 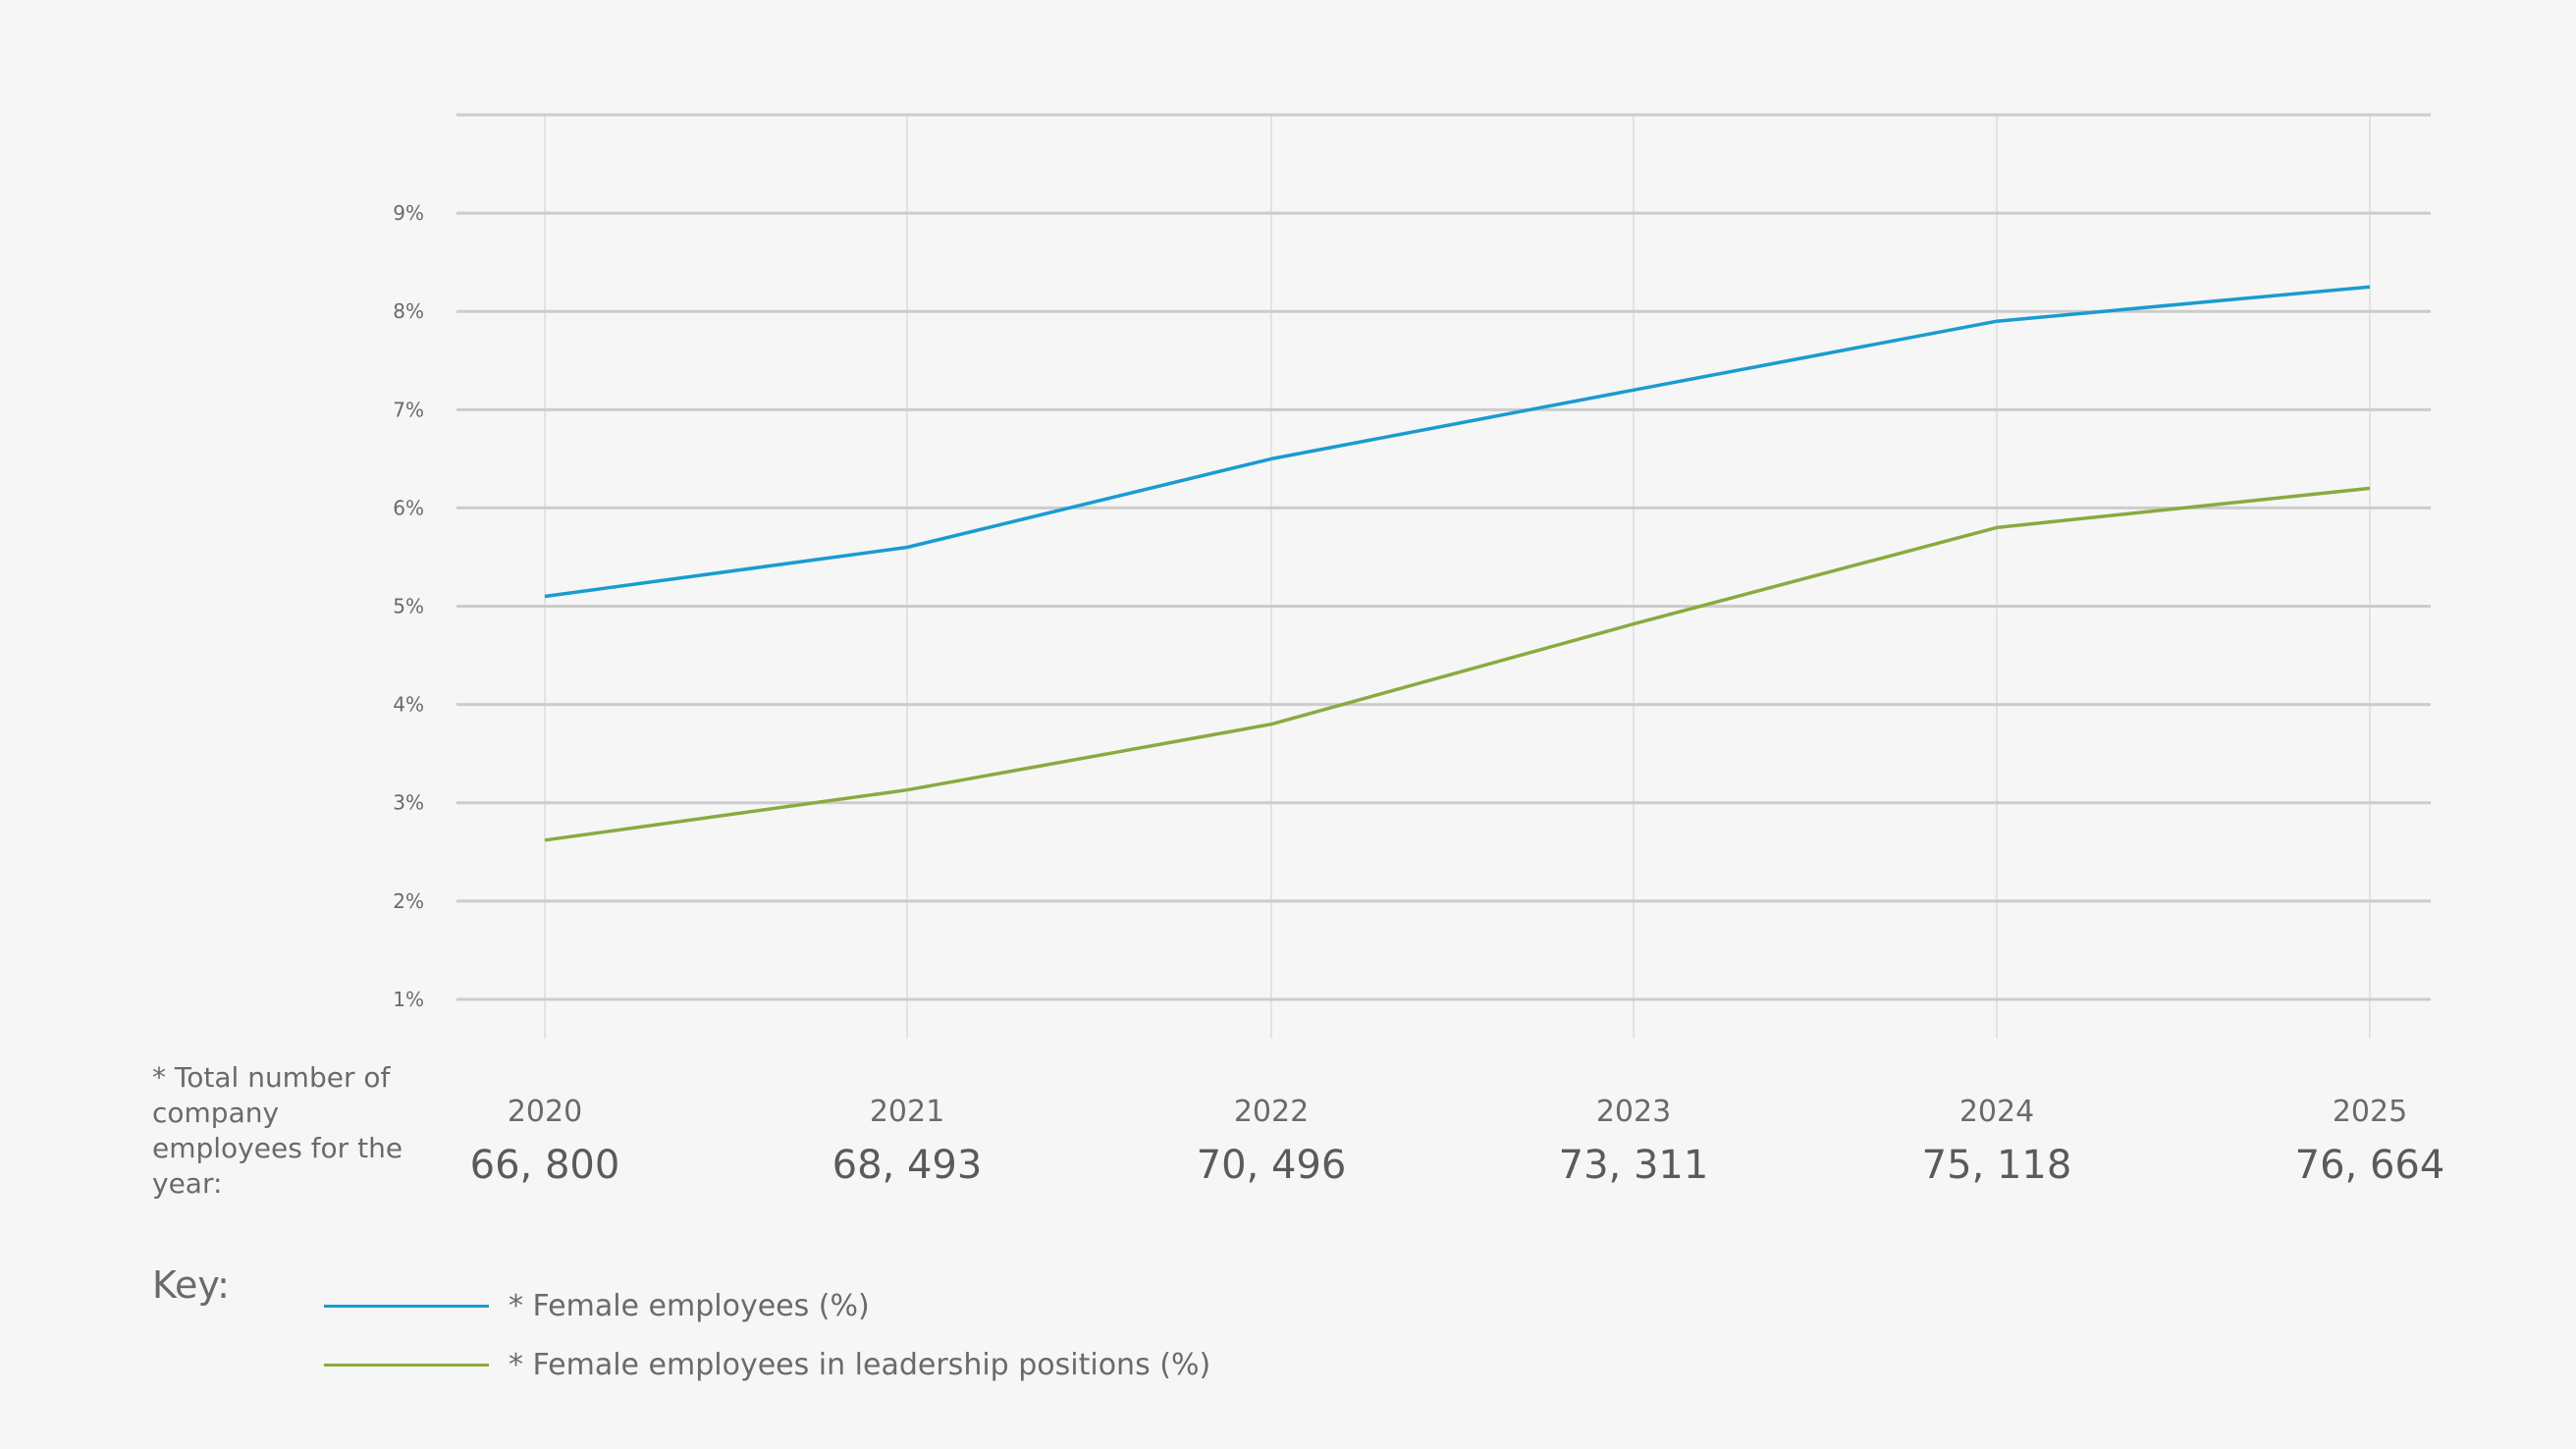 I want to click on y-axis-tick-labels: 1% 2% 3% 4% 5% 6% 7% 8% 9%, so click(x=408, y=606).